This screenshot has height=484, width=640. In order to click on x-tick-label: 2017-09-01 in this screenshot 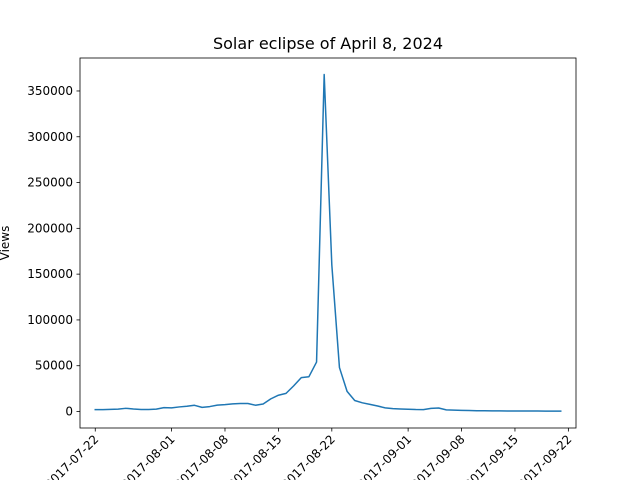, I will do `click(384, 456)`.